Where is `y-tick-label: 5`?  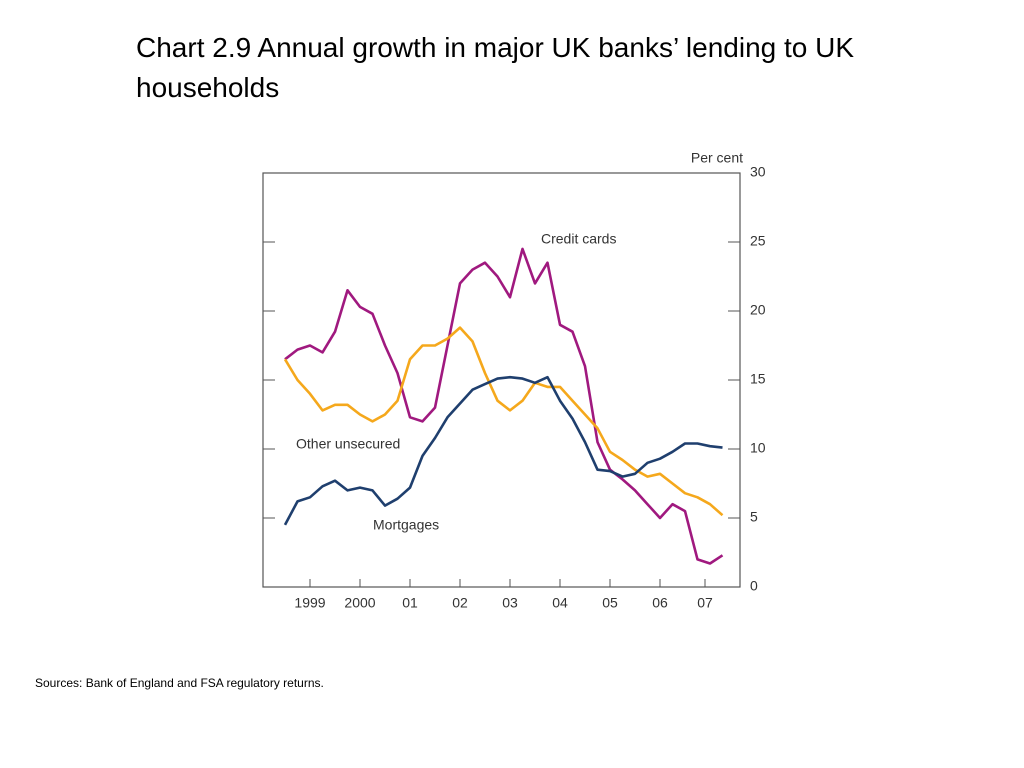 y-tick-label: 5 is located at coordinates (754, 517).